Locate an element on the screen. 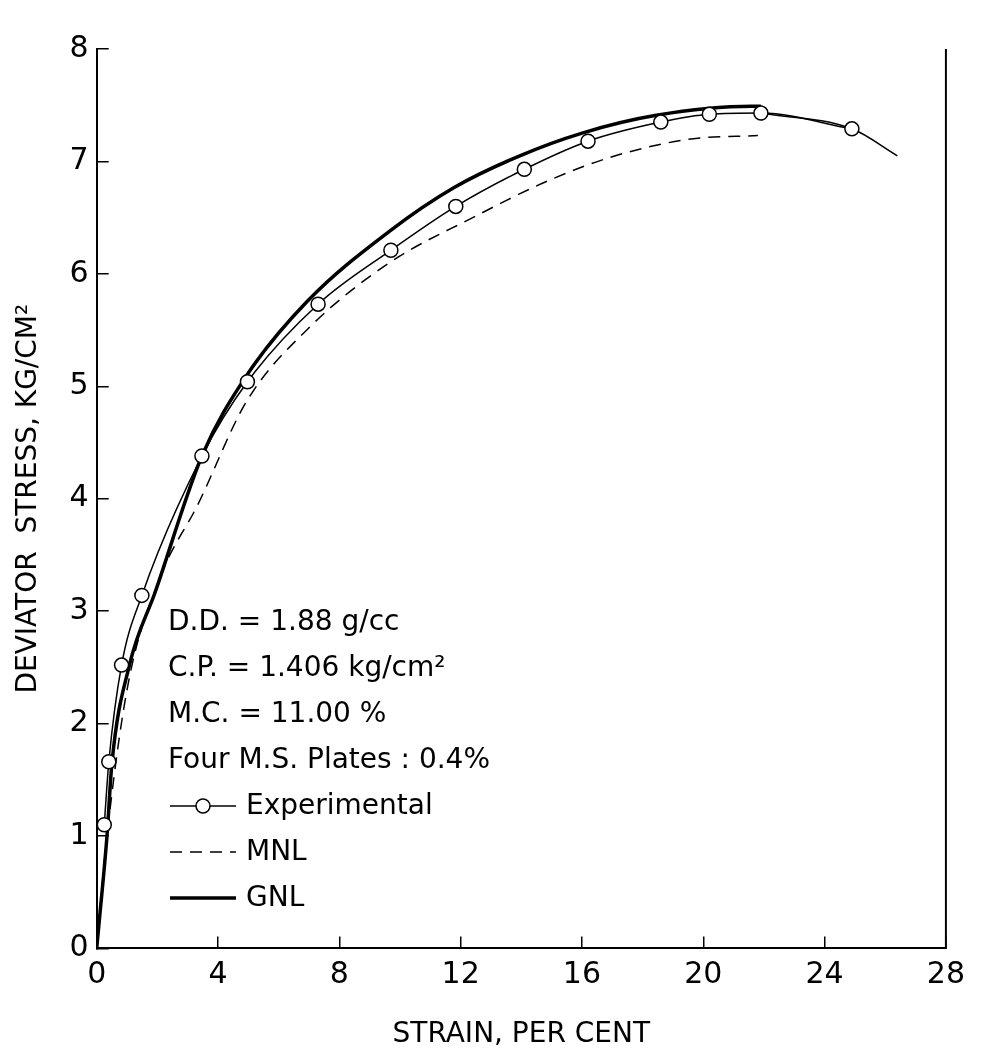 The width and height of the screenshot is (991, 1064). y-tick-label: 3 is located at coordinates (79, 608).